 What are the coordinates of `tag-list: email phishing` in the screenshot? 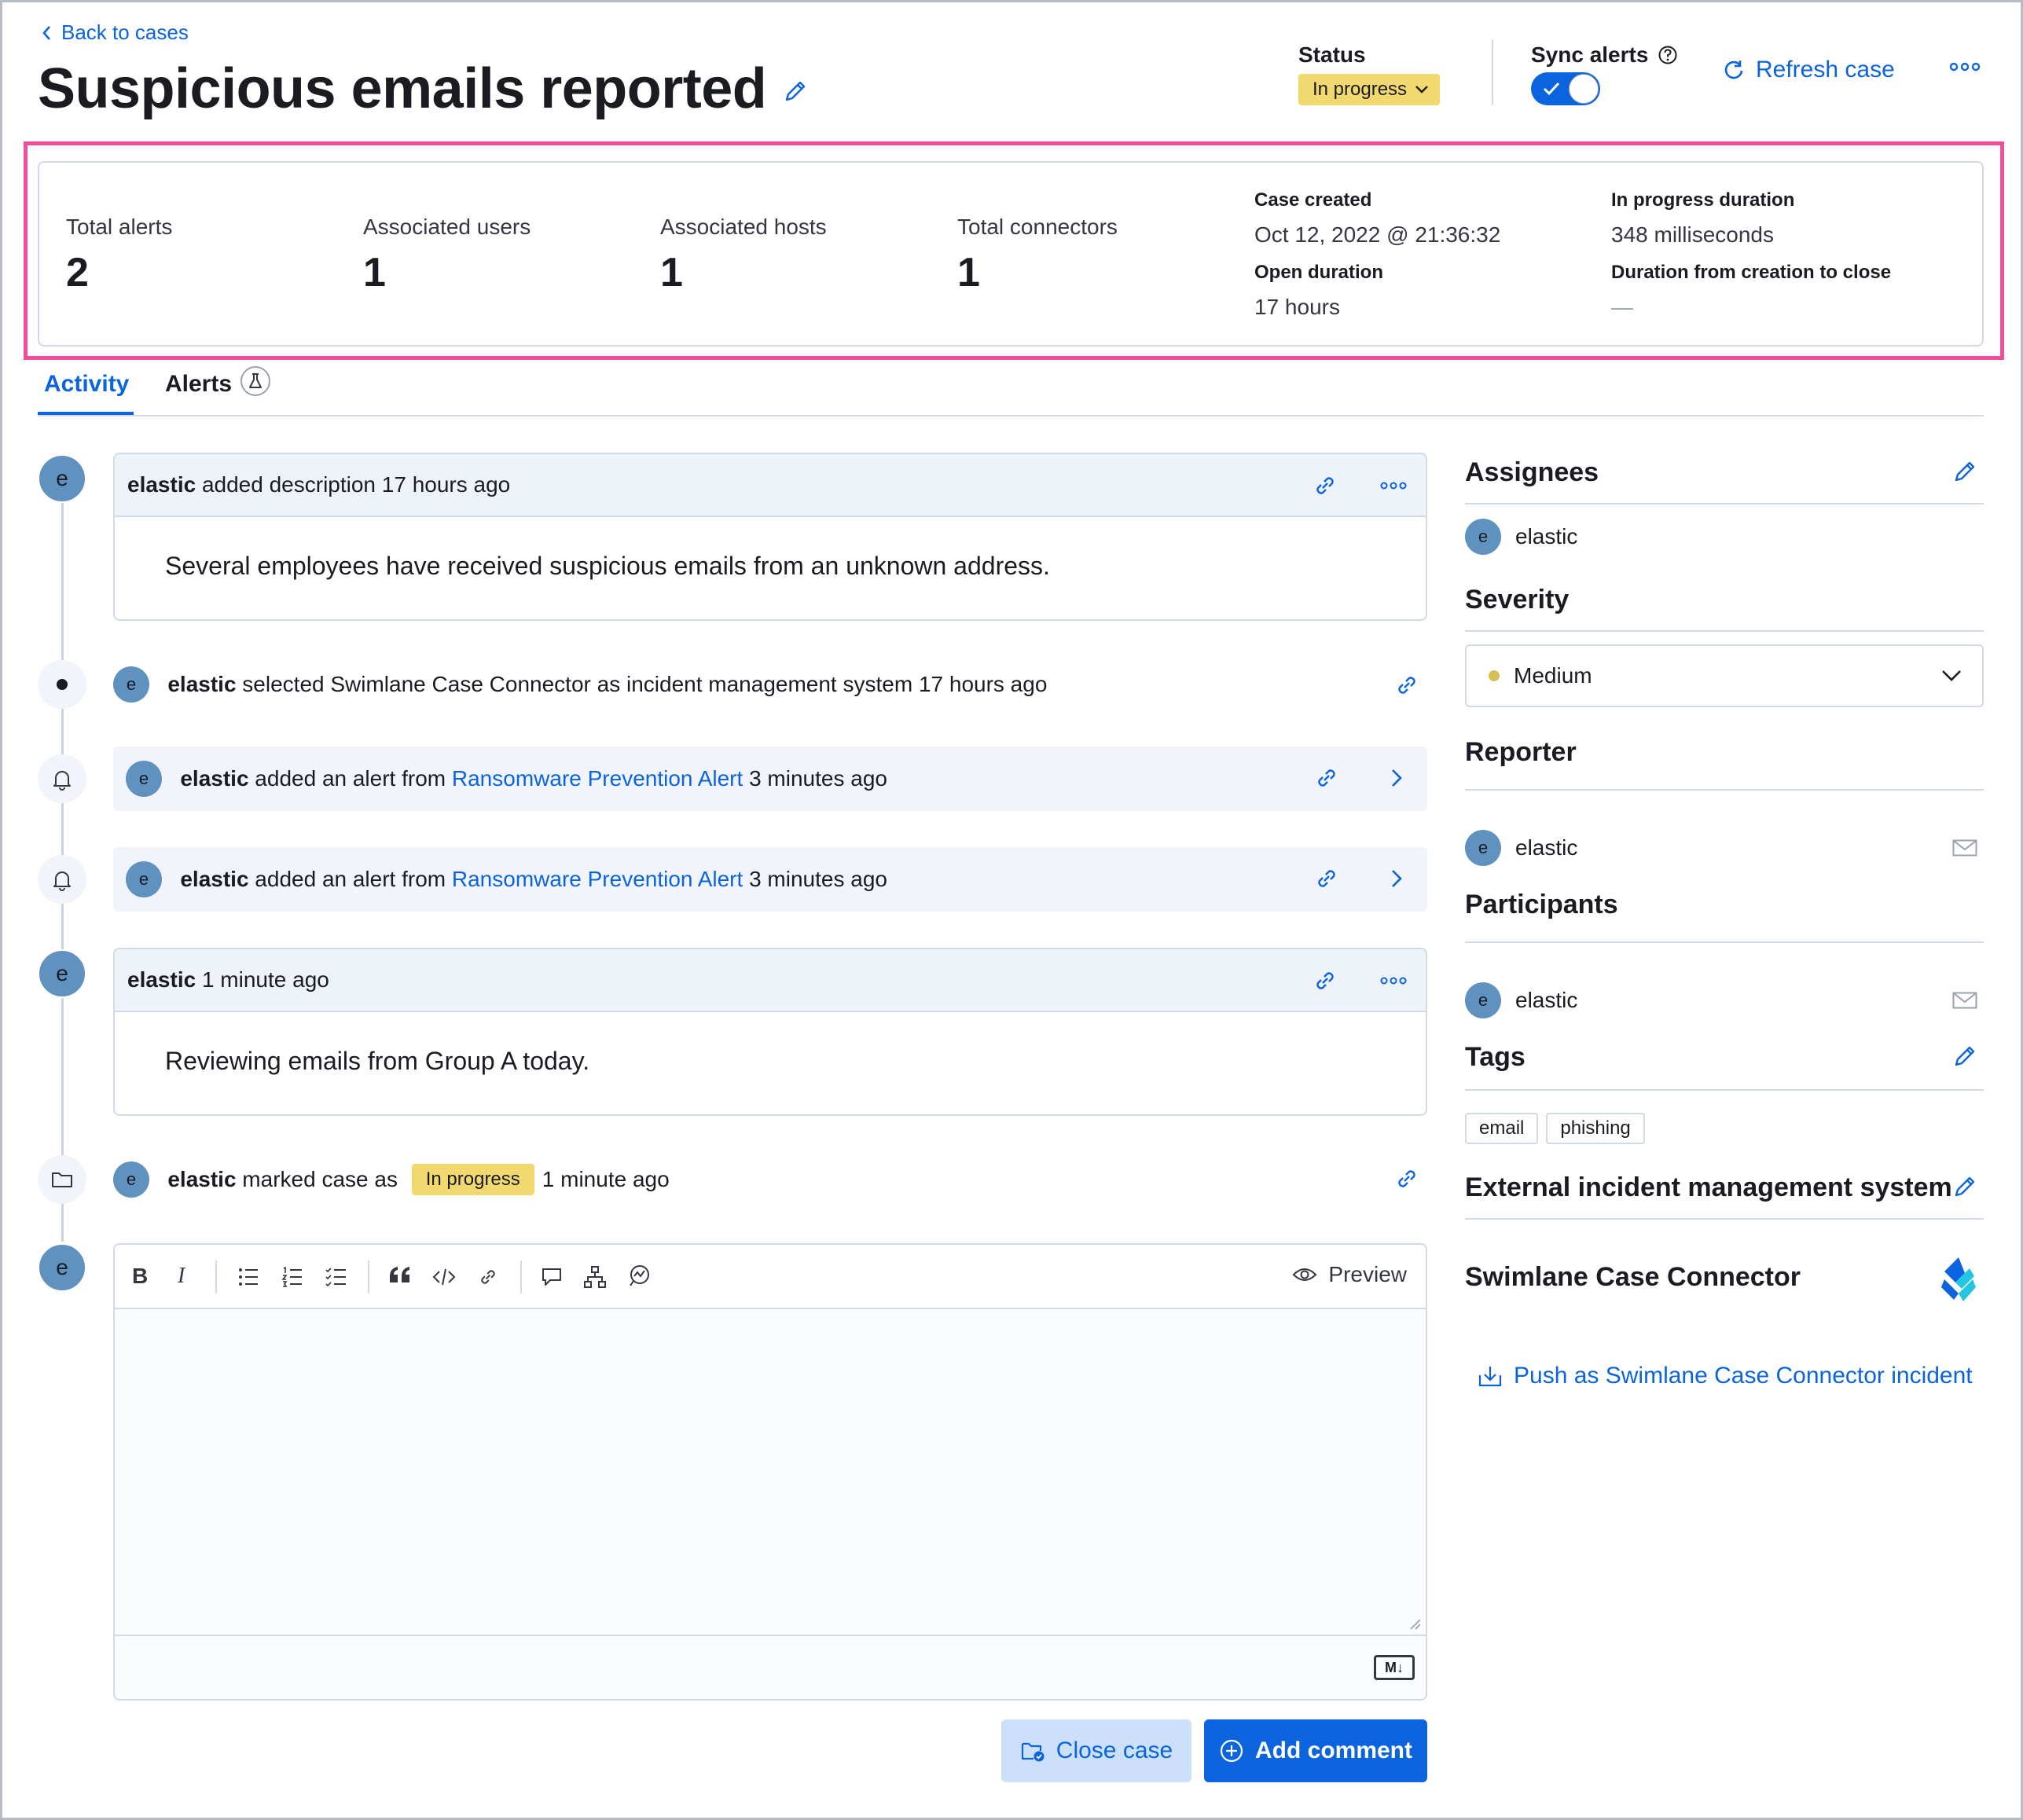 It's located at (1555, 1128).